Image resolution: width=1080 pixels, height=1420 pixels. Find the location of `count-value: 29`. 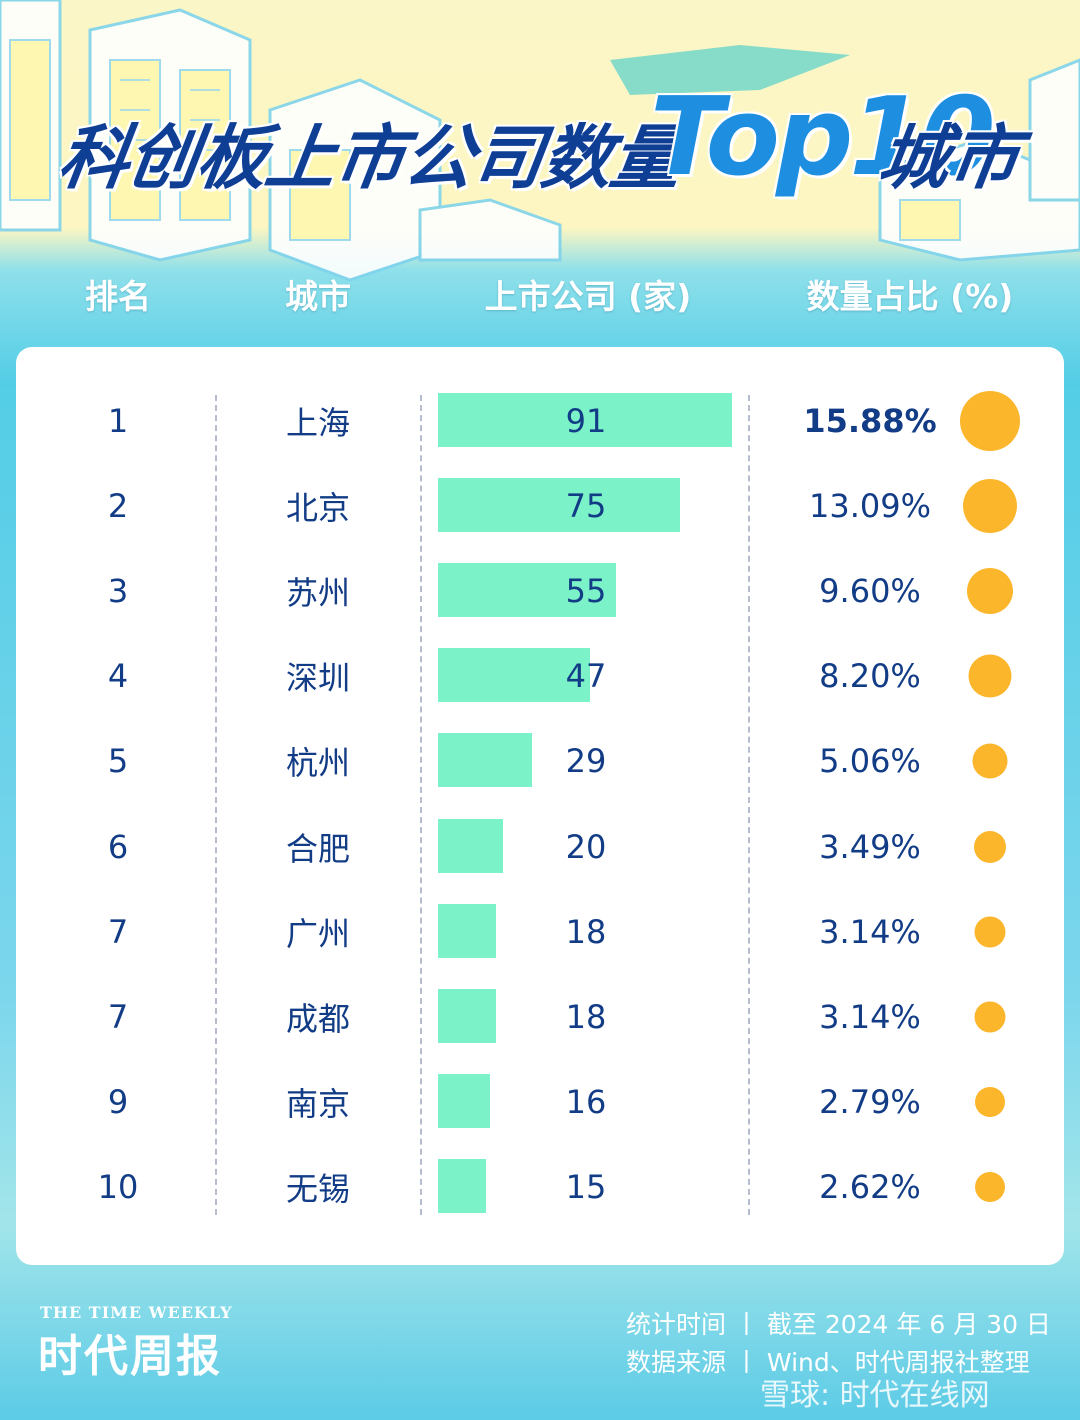

count-value: 29 is located at coordinates (586, 761).